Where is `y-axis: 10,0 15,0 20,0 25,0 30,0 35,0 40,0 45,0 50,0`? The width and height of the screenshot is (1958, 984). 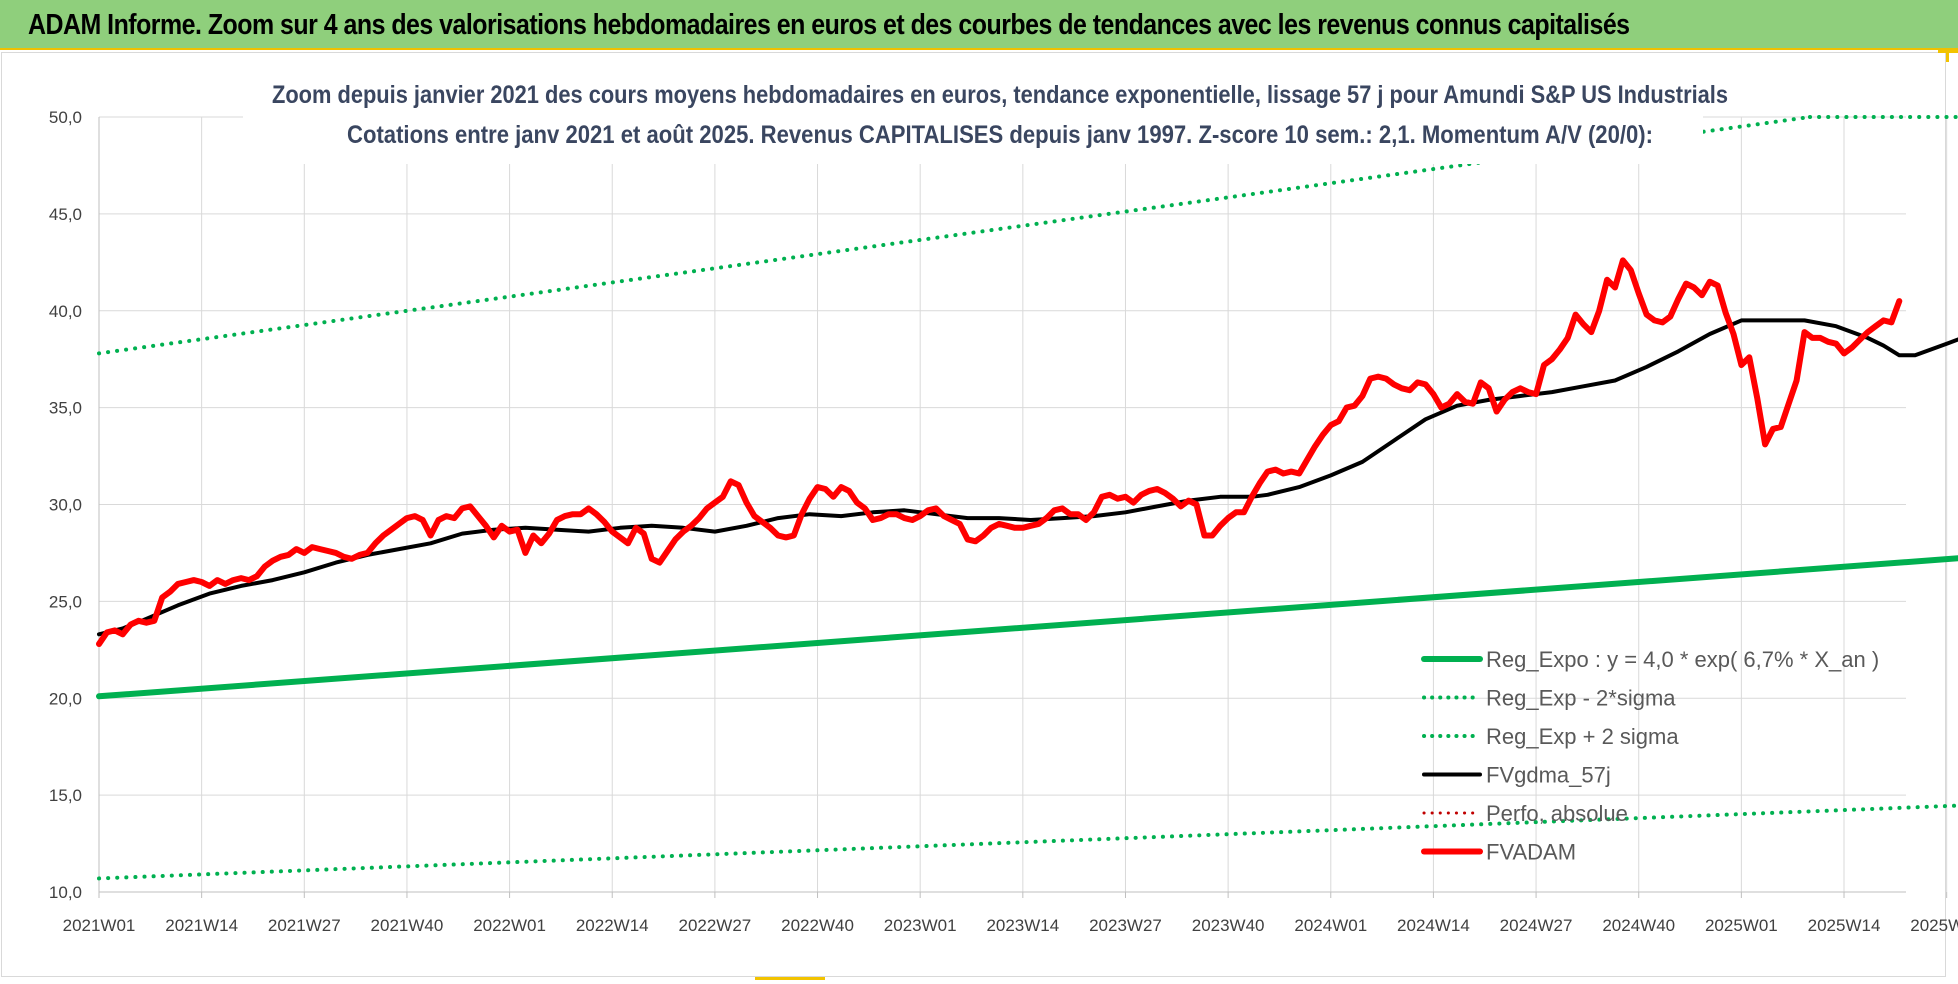 y-axis: 10,0 15,0 20,0 25,0 30,0 35,0 40,0 45,0 50,0 is located at coordinates (74, 505).